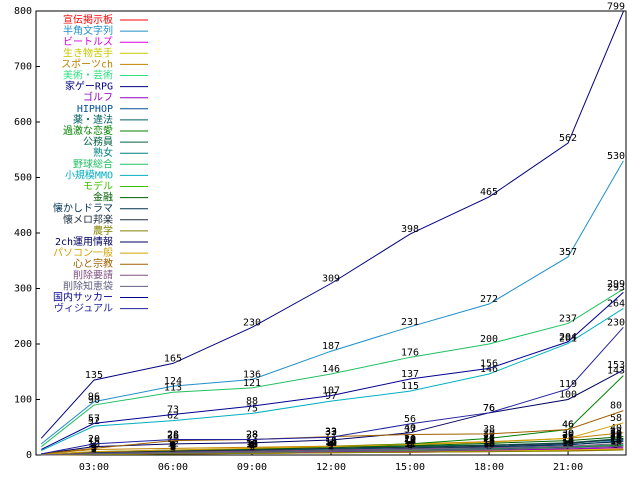  What do you see at coordinates (94, 418) in the screenshot?
I see `data-label: 57` at bounding box center [94, 418].